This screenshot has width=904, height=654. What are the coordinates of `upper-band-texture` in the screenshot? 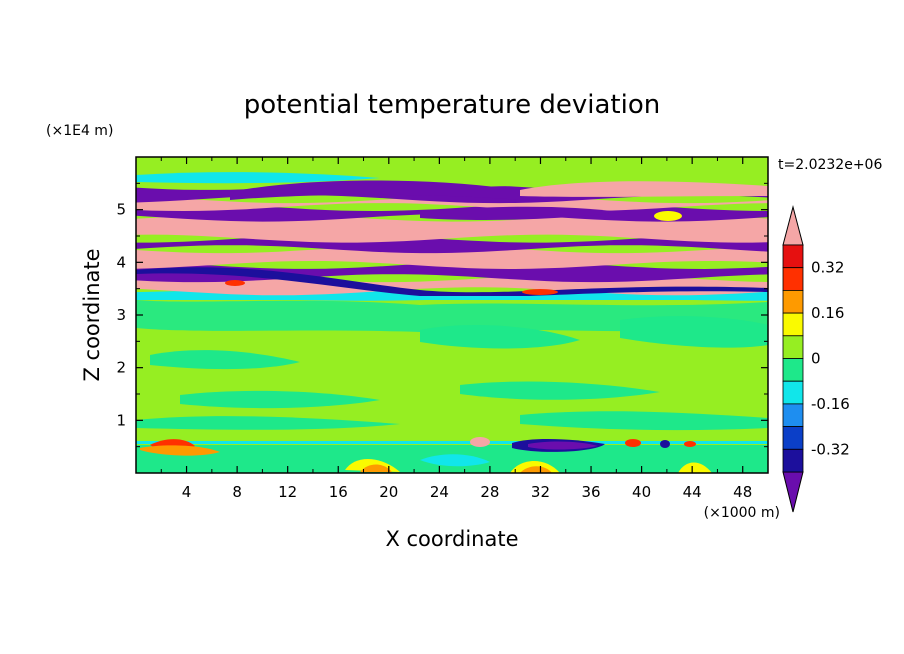 It's located at (452, 236).